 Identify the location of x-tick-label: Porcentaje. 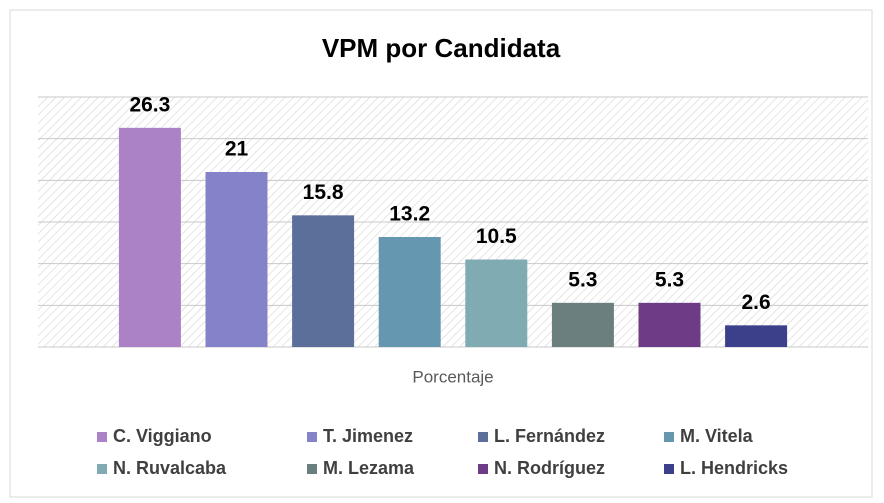
(452, 376).